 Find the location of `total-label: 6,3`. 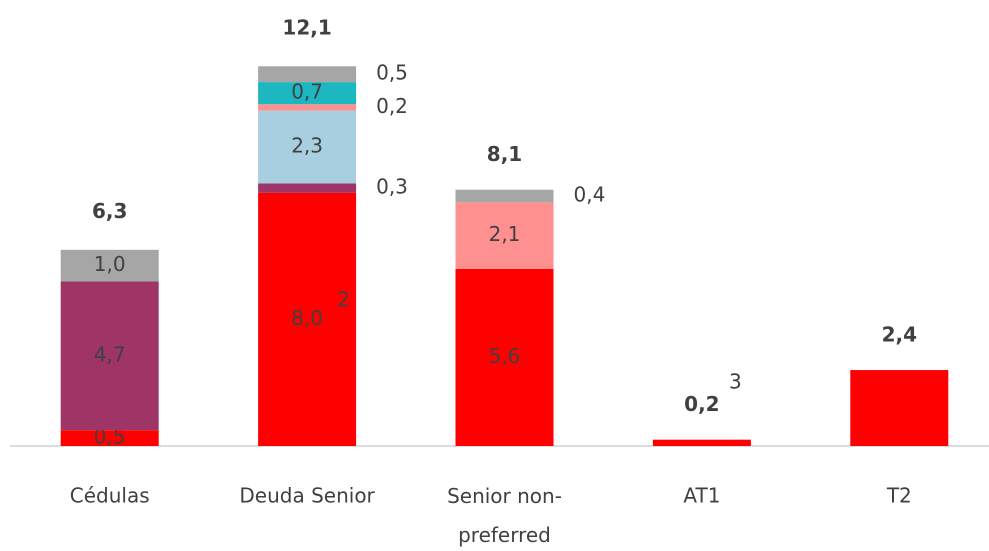

total-label: 6,3 is located at coordinates (109, 211).